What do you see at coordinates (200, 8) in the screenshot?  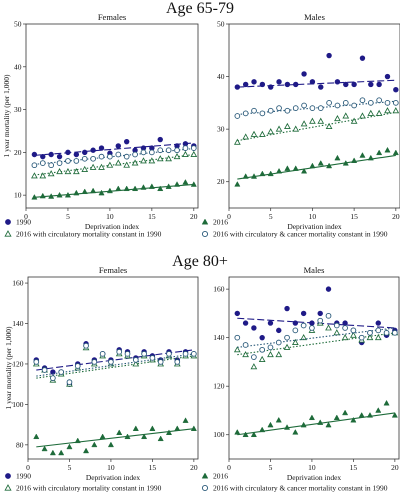 I see `section-title: Age 65-79` at bounding box center [200, 8].